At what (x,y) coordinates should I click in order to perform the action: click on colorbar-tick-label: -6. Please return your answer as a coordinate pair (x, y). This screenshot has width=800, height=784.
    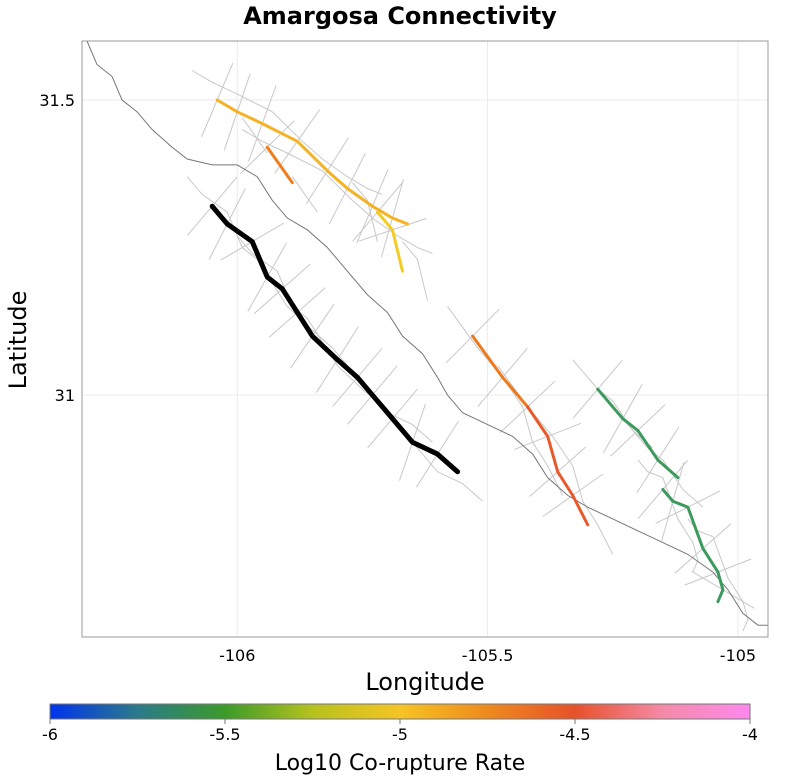
    Looking at the image, I should click on (50, 734).